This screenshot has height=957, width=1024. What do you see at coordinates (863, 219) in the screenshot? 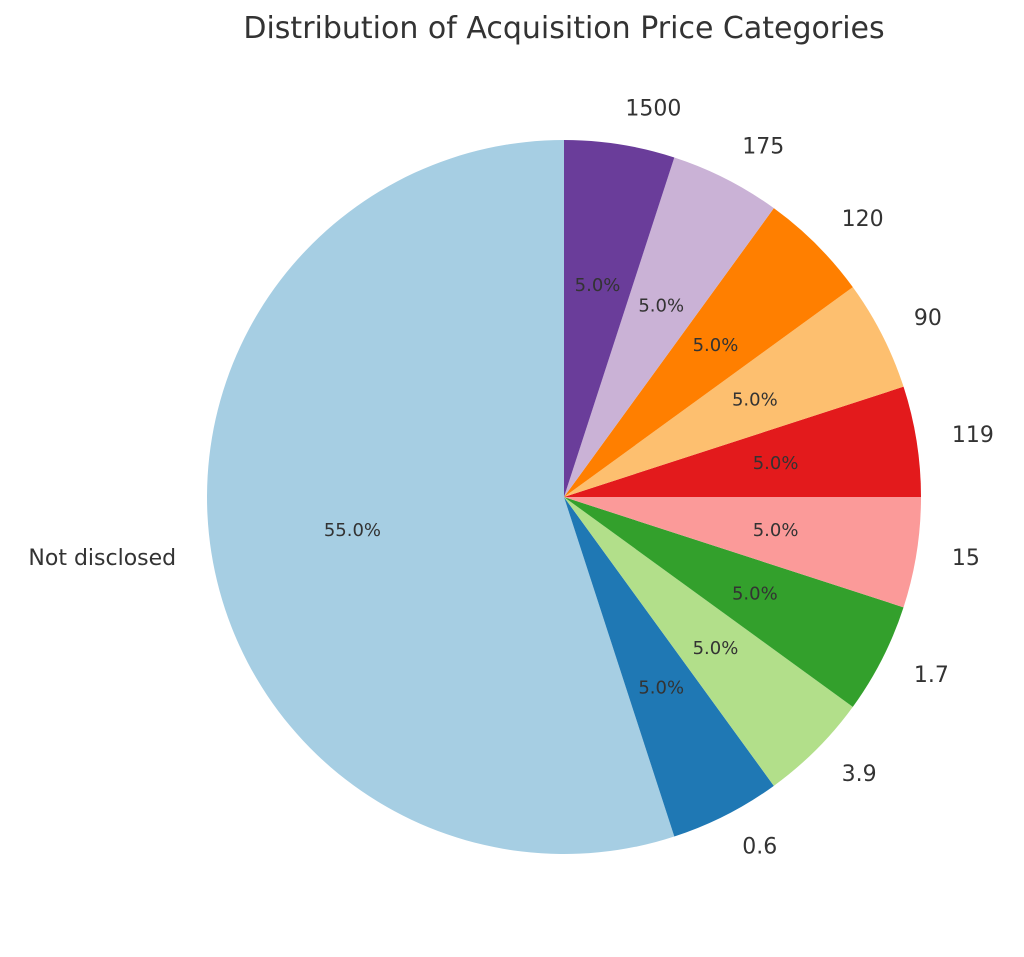
I see `slice-category-label: 120` at bounding box center [863, 219].